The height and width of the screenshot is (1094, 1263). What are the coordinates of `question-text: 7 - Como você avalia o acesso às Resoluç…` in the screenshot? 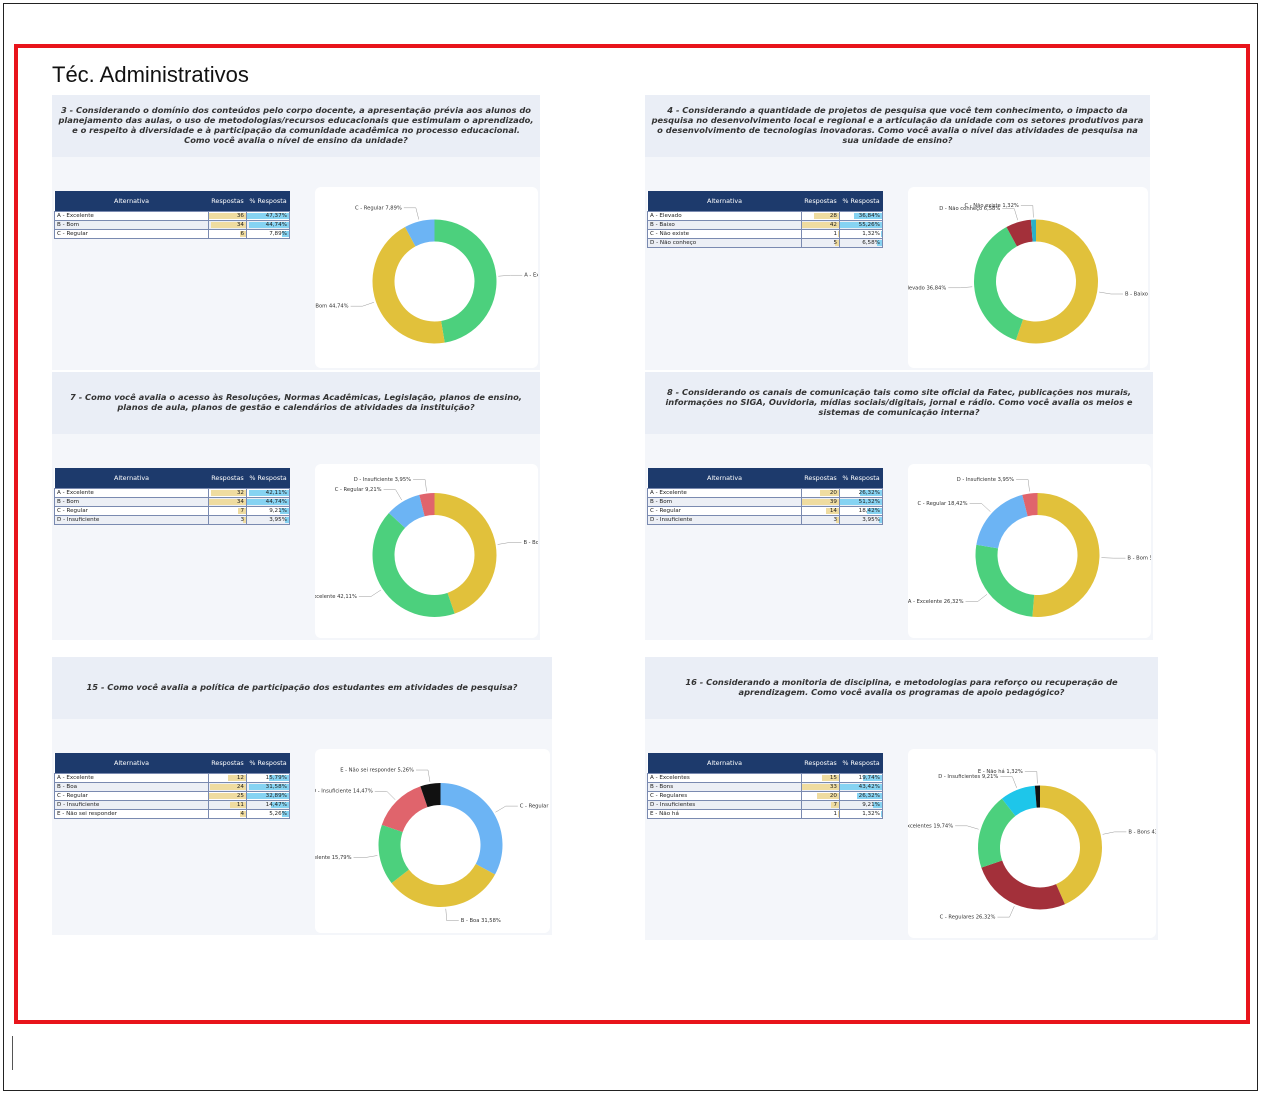 It's located at (296, 403).